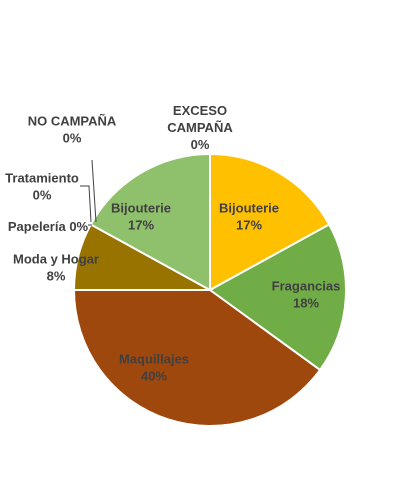  What do you see at coordinates (48, 226) in the screenshot?
I see `data-label-papeleria-4: Papelería 0%` at bounding box center [48, 226].